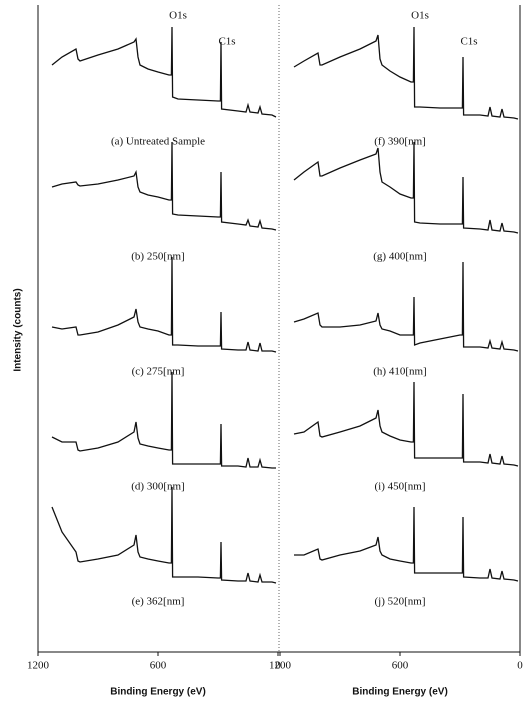  Describe the element at coordinates (399, 372) in the screenshot. I see `panel-label: (h) 410[nm]` at that location.